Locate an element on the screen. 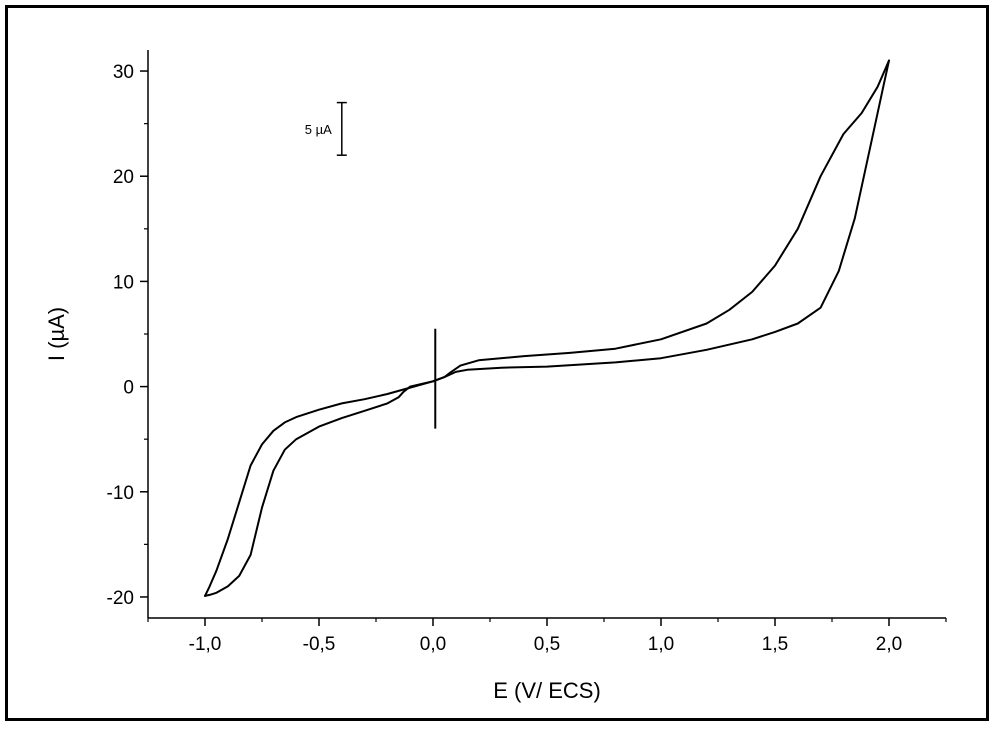 This screenshot has height=733, width=1000. annotations: 5 µA is located at coordinates (371, 265).